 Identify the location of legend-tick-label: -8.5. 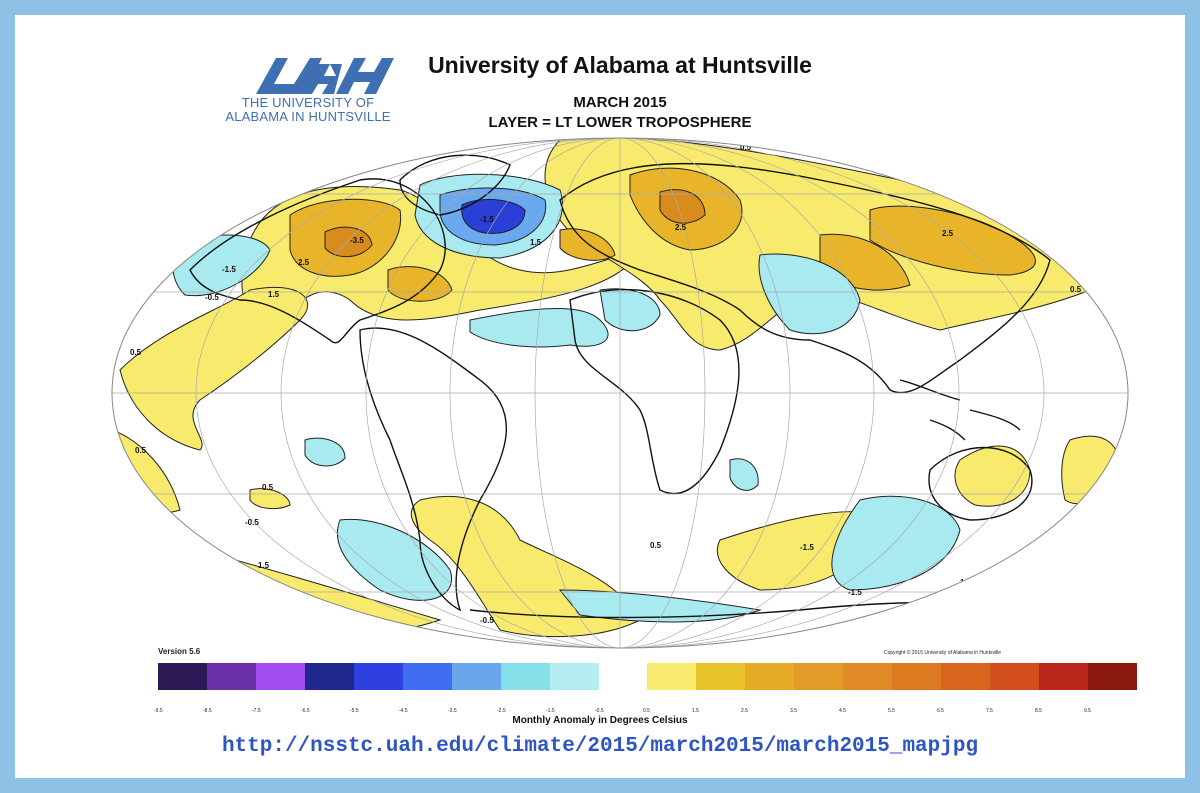
(207, 711).